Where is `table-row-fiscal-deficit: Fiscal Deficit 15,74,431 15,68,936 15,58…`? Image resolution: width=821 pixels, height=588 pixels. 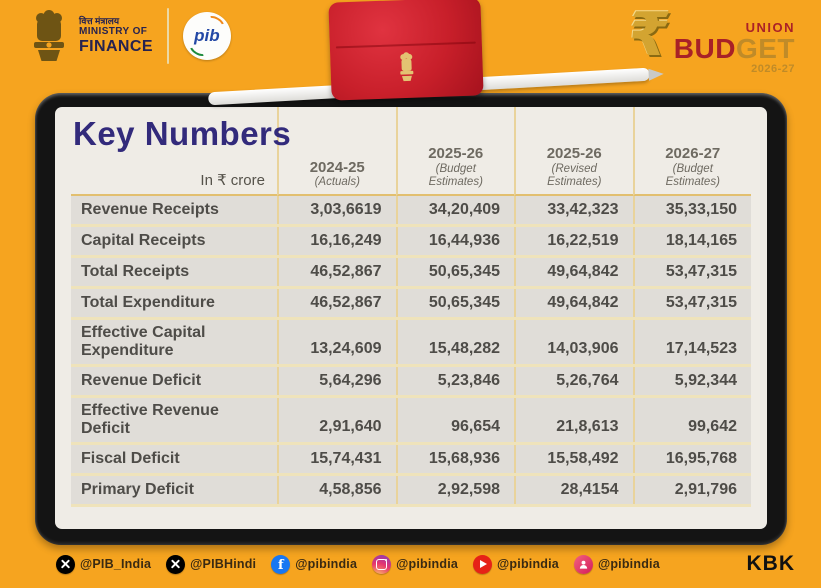
table-row-fiscal-deficit: Fiscal Deficit 15,74,431 15,68,936 15,58… is located at coordinates (411, 460).